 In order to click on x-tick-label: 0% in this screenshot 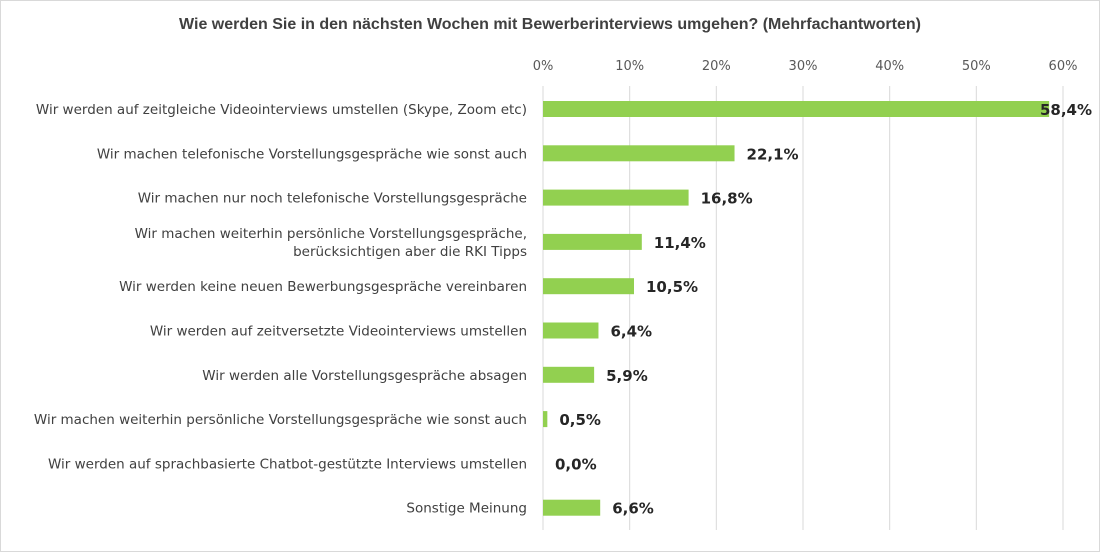, I will do `click(543, 66)`.